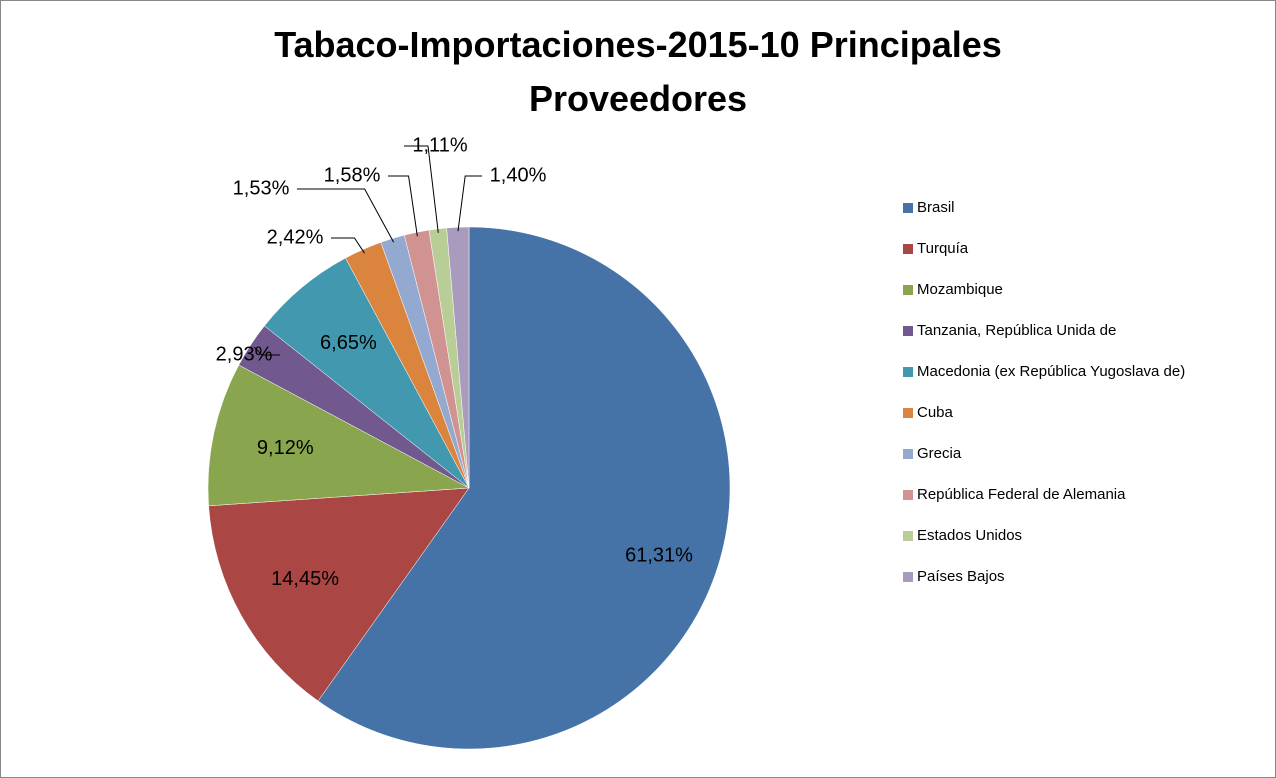 The image size is (1276, 778). Describe the element at coordinates (961, 576) in the screenshot. I see `legend-label: Países Bajos` at that location.